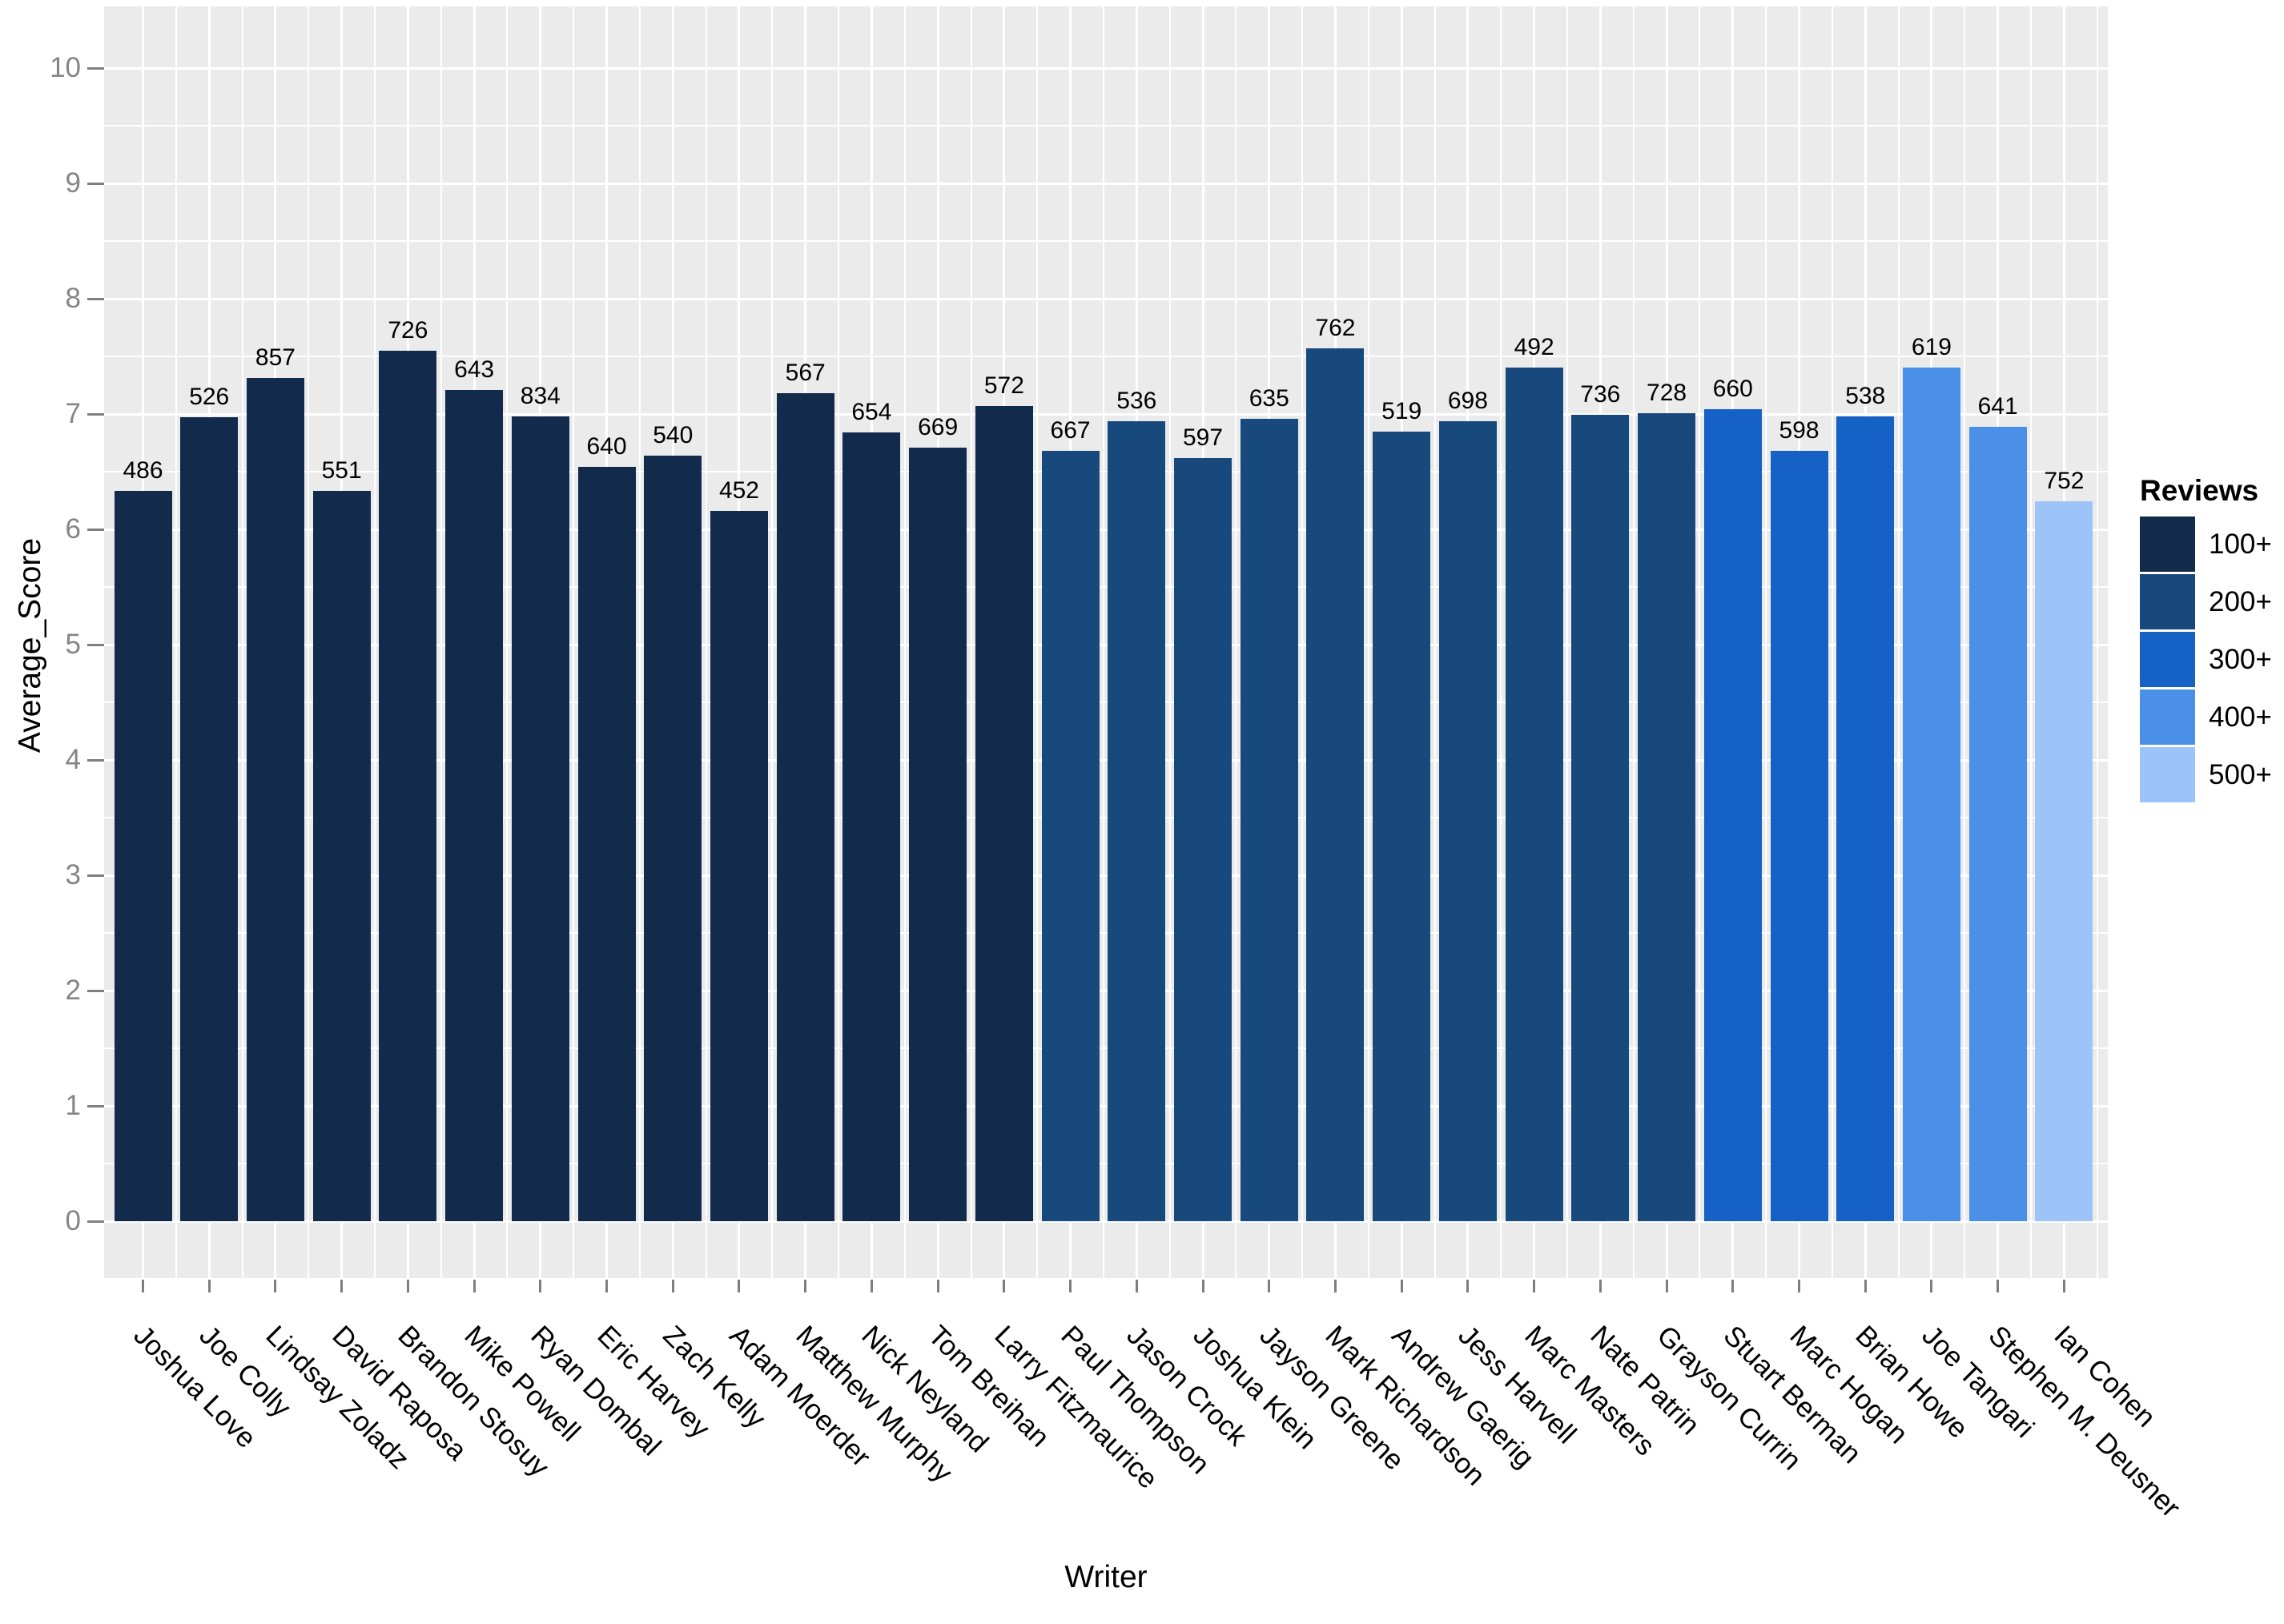 The width and height of the screenshot is (2284, 1624). What do you see at coordinates (73, 183) in the screenshot?
I see `y-tick-label: 9` at bounding box center [73, 183].